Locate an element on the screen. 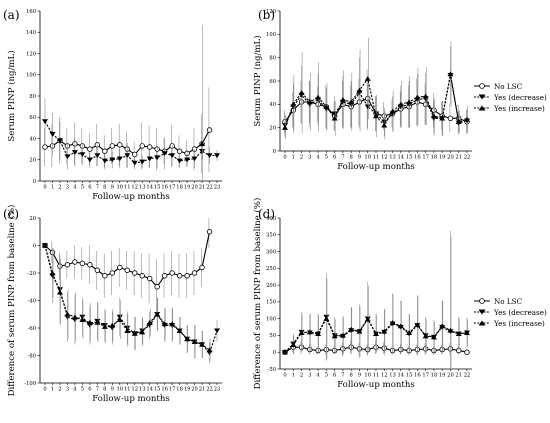  panel-a-x-tick-label: 1 is located at coordinates (52, 188).